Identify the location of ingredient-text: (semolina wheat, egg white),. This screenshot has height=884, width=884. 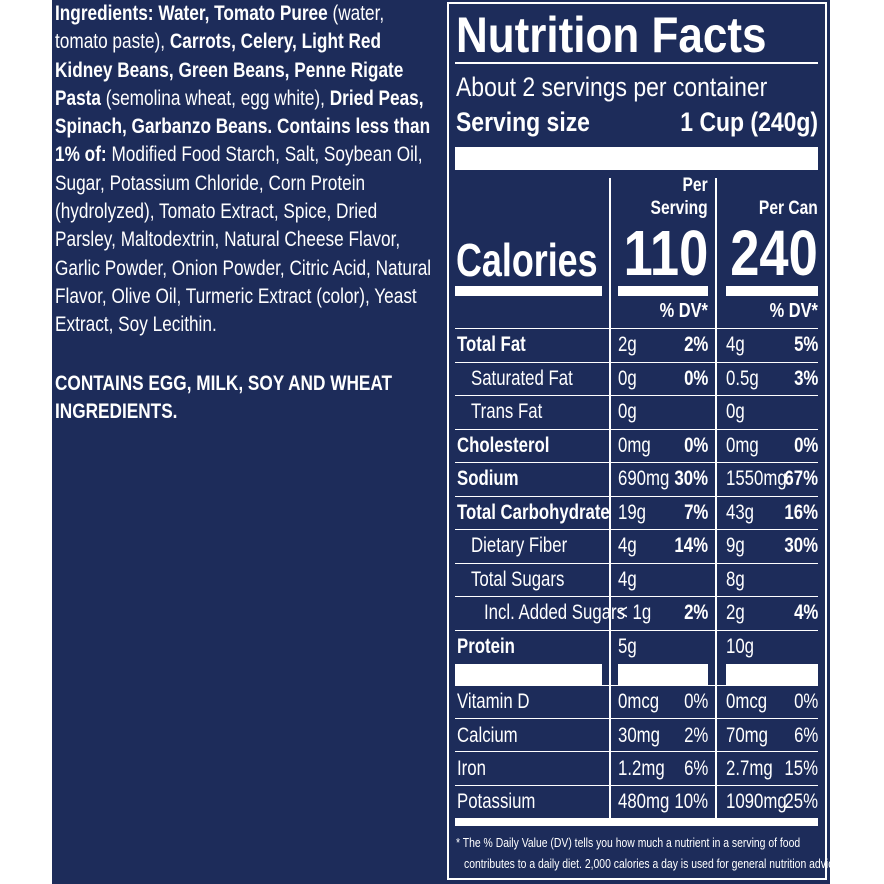
(215, 98).